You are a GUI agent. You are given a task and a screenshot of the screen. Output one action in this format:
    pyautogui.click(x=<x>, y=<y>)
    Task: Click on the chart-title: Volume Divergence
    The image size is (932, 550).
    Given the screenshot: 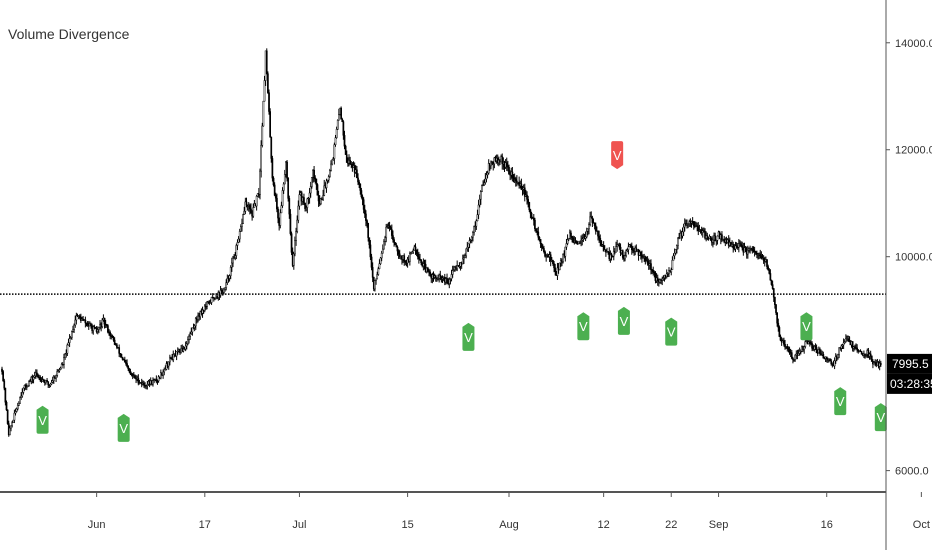 What is the action you would take?
    pyautogui.click(x=69, y=34)
    